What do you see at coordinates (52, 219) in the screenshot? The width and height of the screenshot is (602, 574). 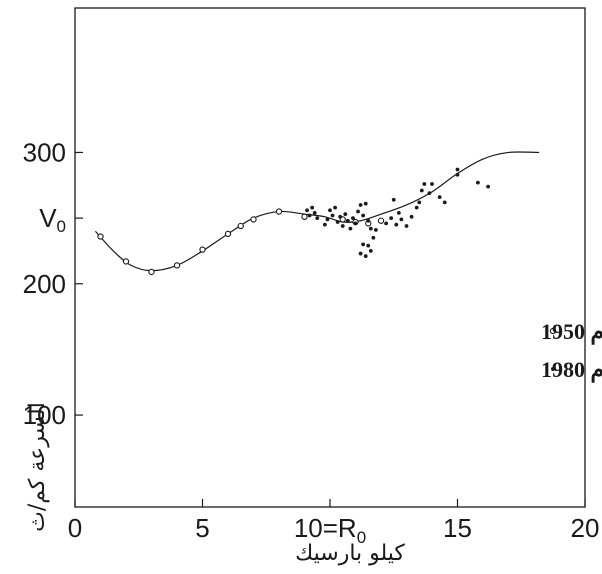 I see `y-tick-label-v0: V0` at bounding box center [52, 219].